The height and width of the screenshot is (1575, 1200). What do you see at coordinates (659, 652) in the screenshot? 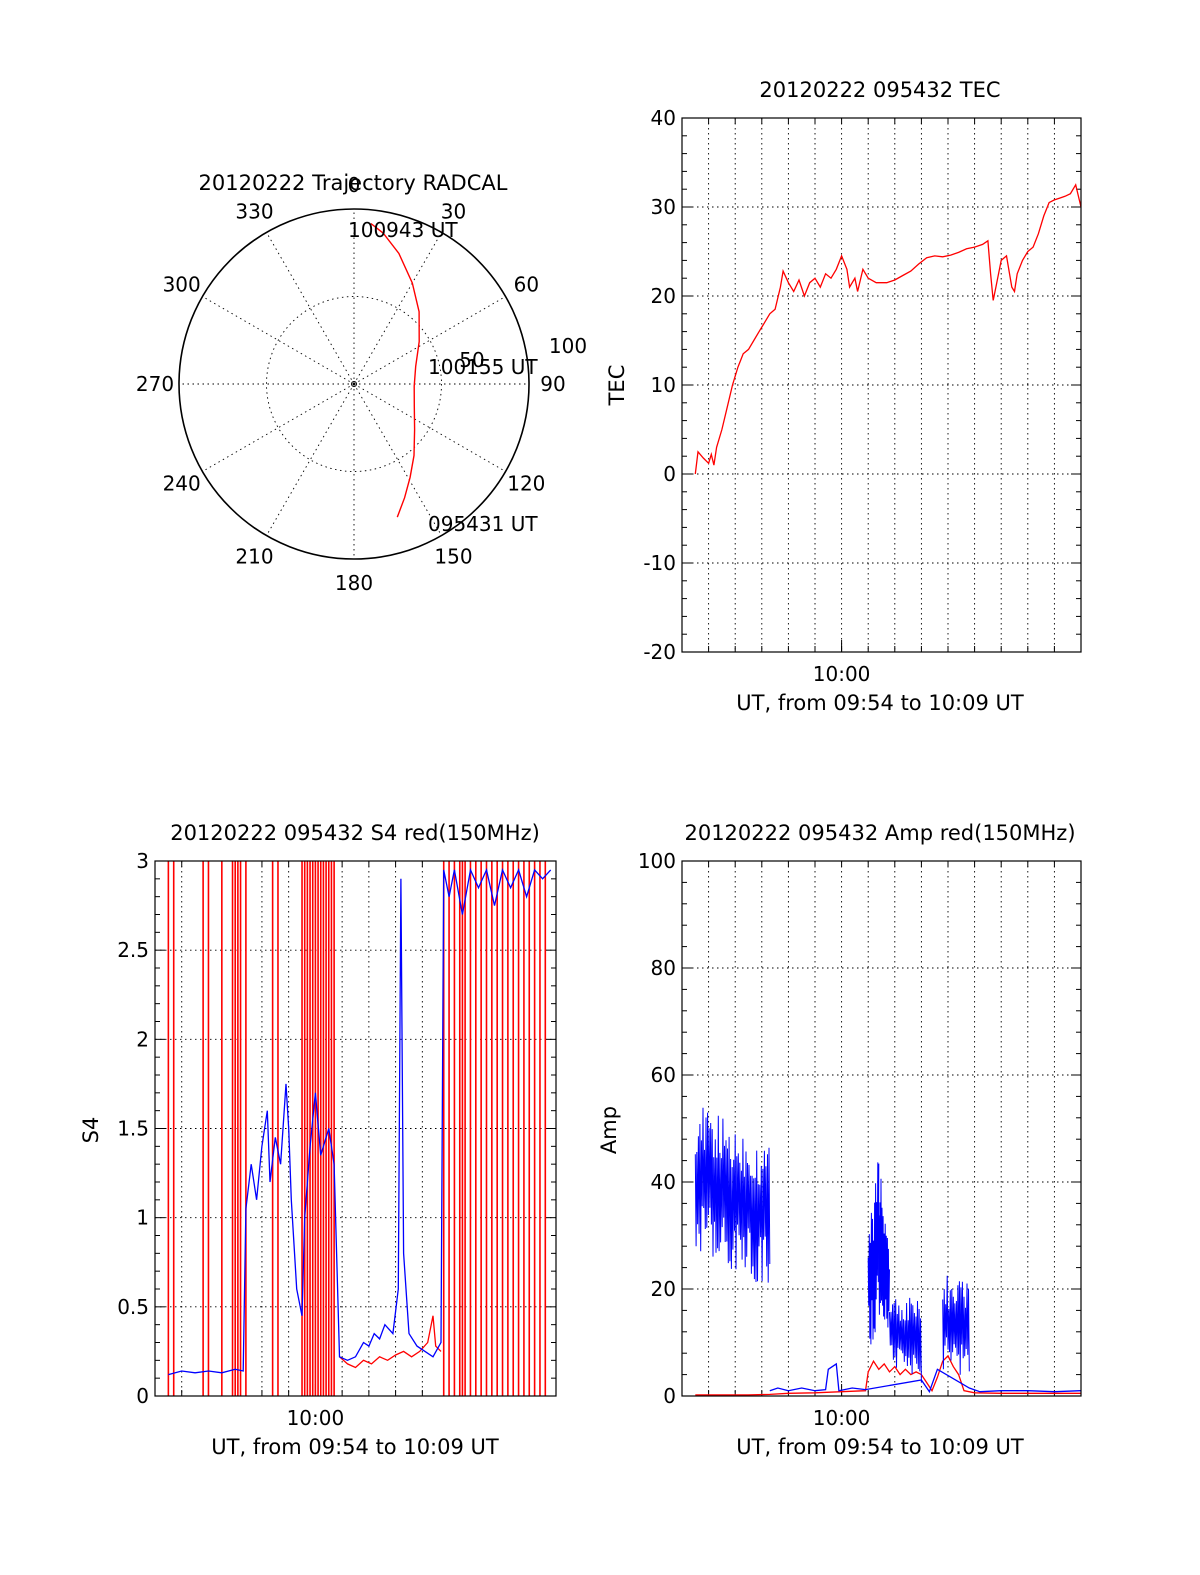
I see `tec-y-tick-label: -20` at bounding box center [659, 652].